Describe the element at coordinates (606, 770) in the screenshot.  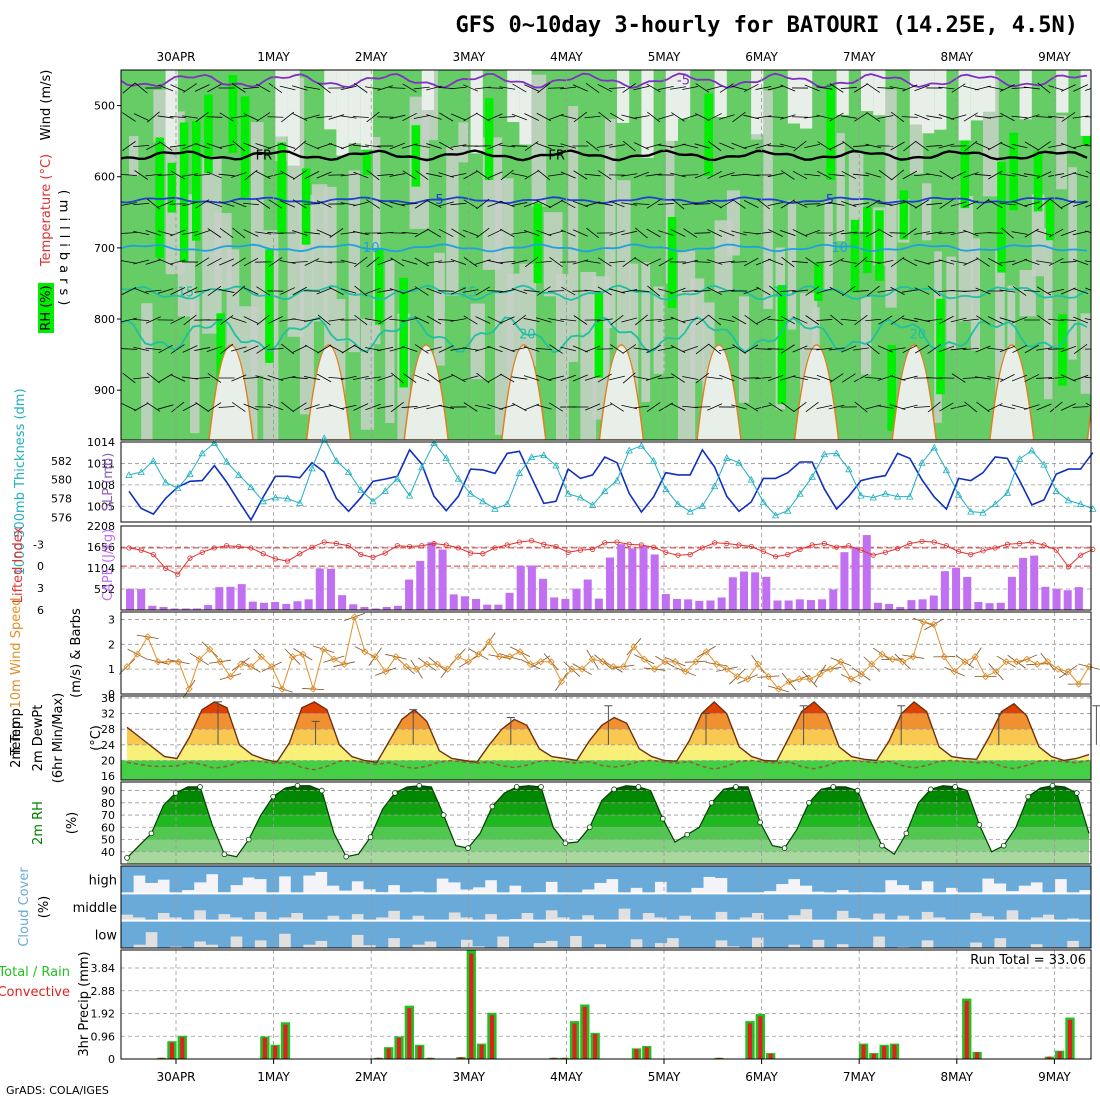
I see `temp-base-band` at that location.